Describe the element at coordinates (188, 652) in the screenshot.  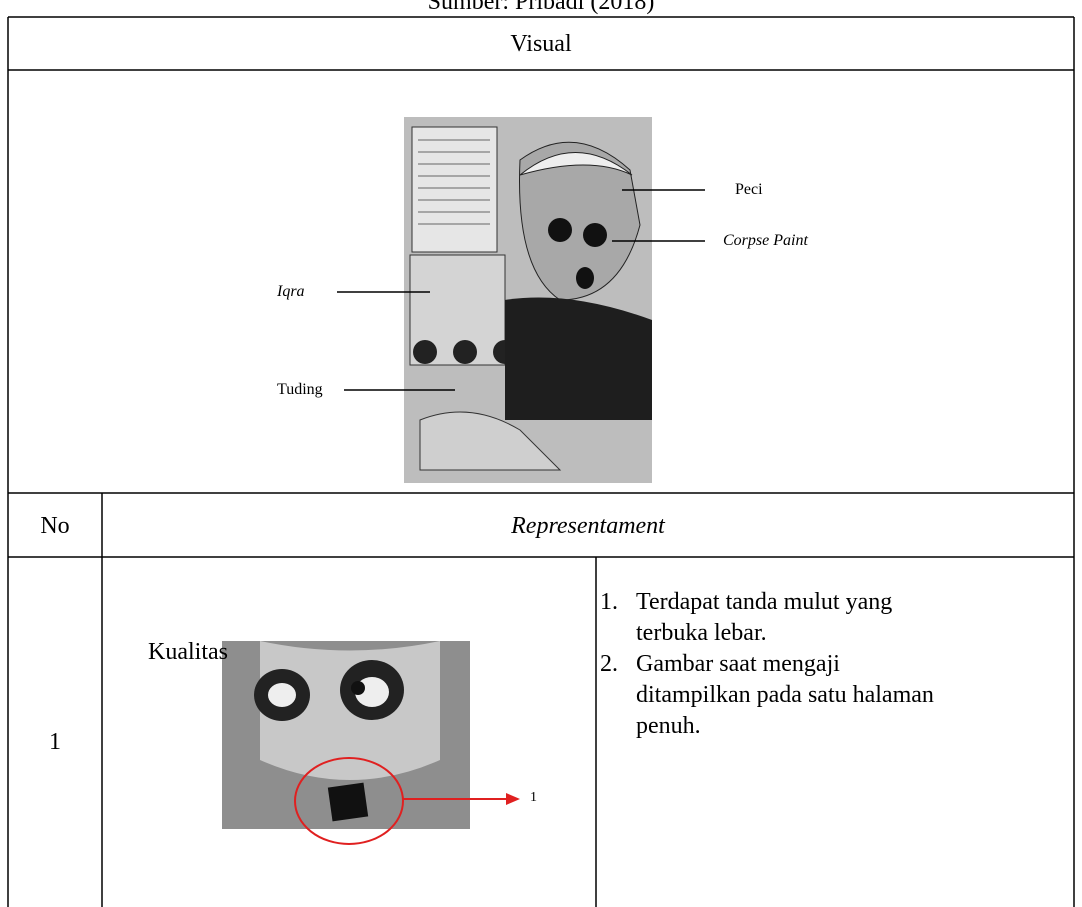
I see `category: Kualitas` at that location.